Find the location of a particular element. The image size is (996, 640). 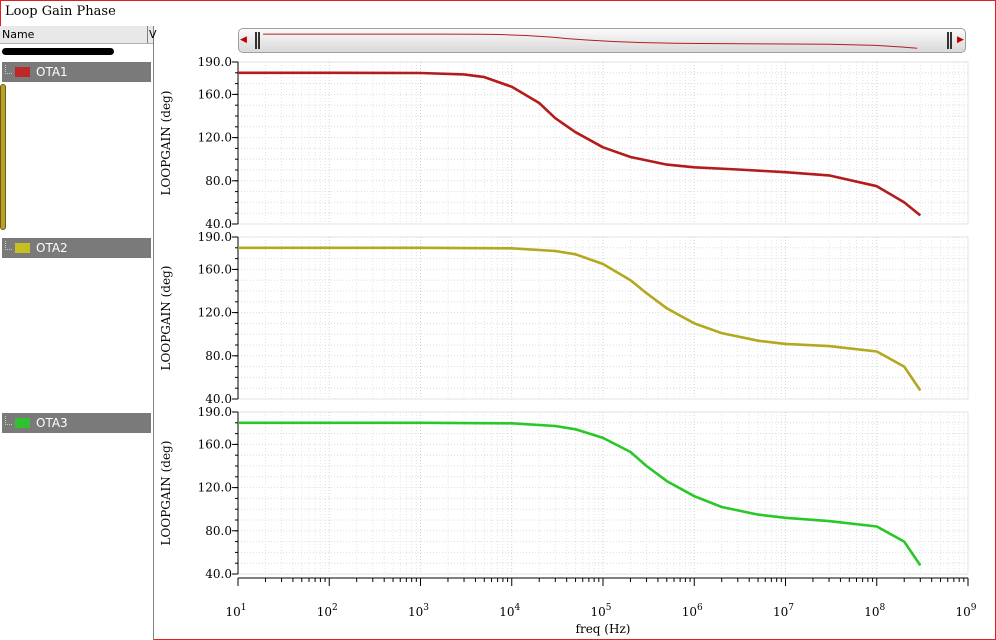

x-tick-label: 10⁵ is located at coordinates (600, 611).